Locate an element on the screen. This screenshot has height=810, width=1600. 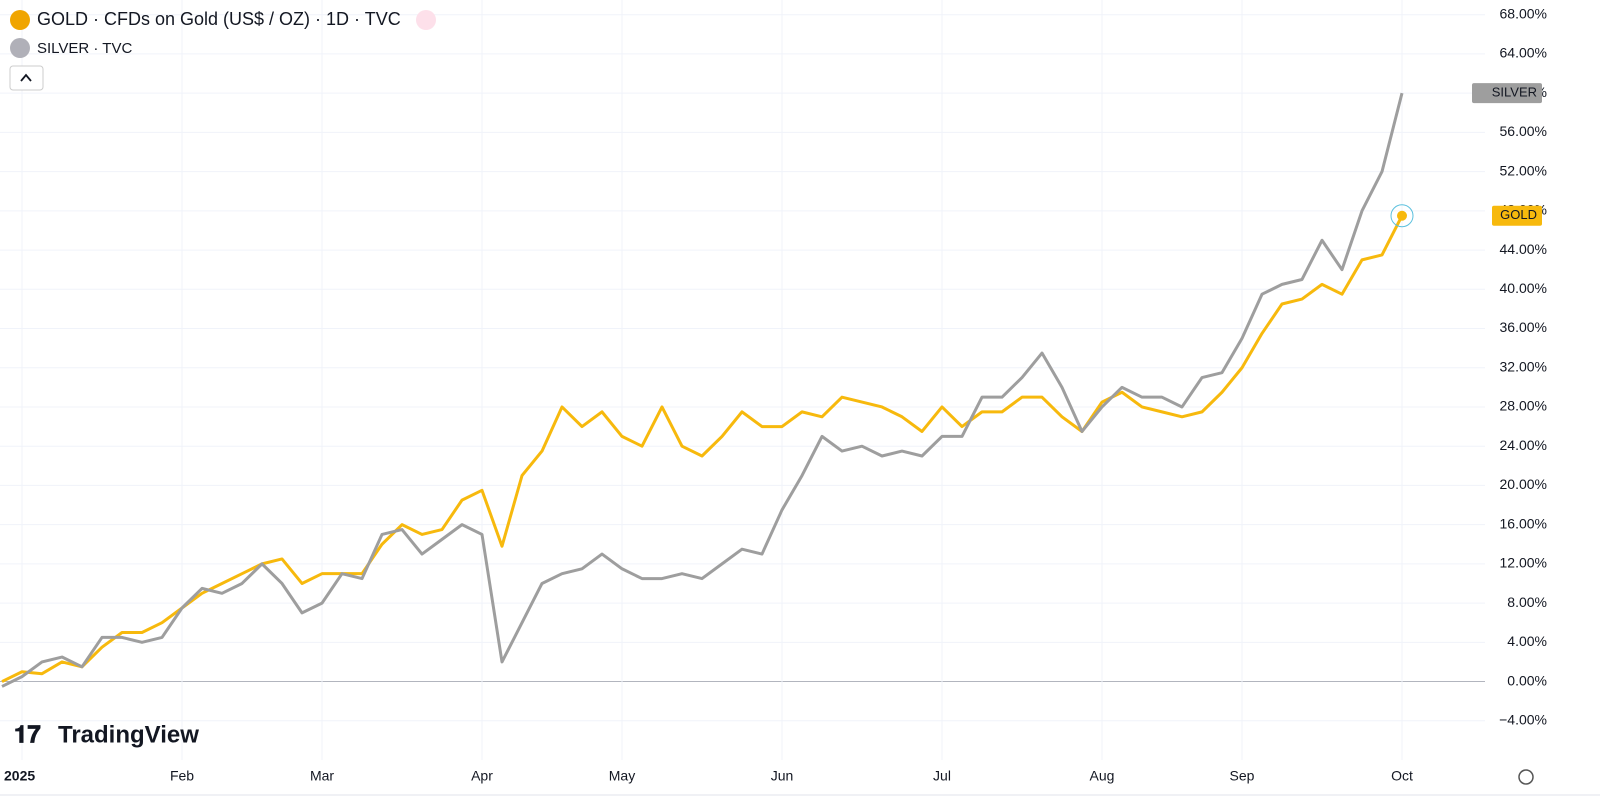
indicator-icon is located at coordinates (426, 20).